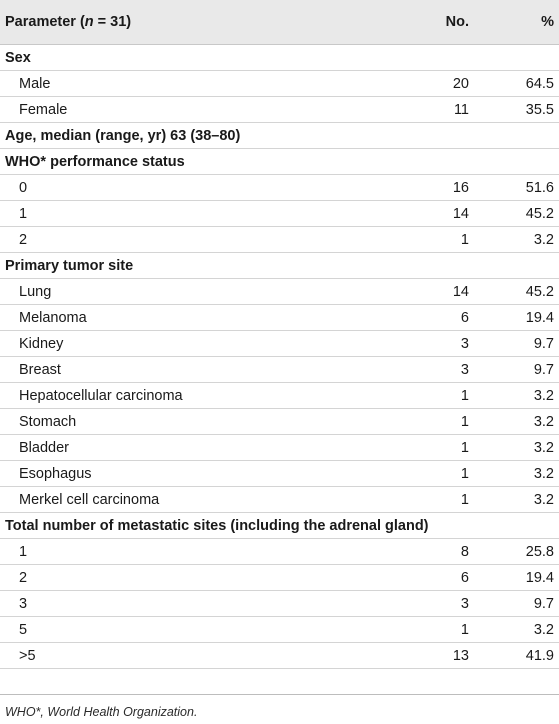 Image resolution: width=559 pixels, height=724 pixels. Describe the element at coordinates (55, 473) in the screenshot. I see `row-label: Esophagus` at that location.